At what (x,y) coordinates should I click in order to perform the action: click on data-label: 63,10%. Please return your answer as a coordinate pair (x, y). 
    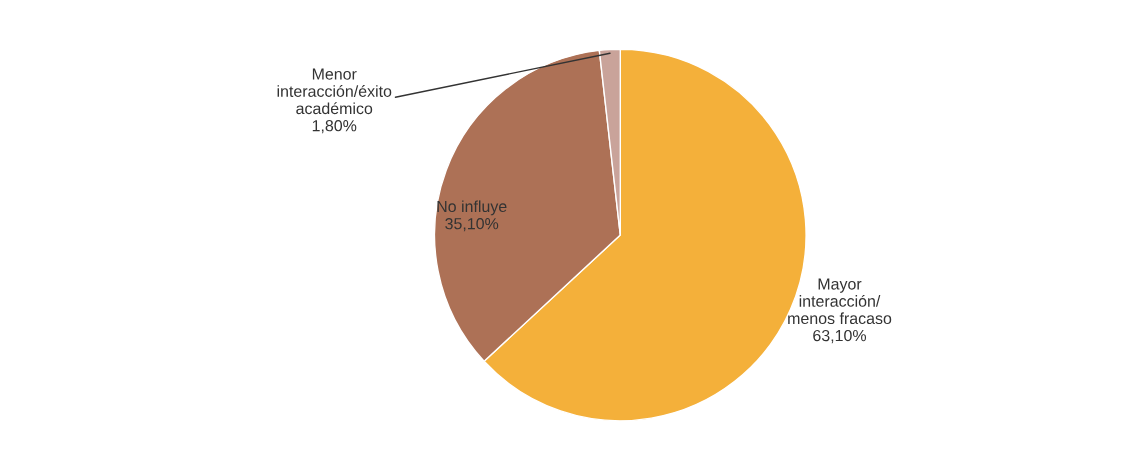
    Looking at the image, I should click on (840, 336).